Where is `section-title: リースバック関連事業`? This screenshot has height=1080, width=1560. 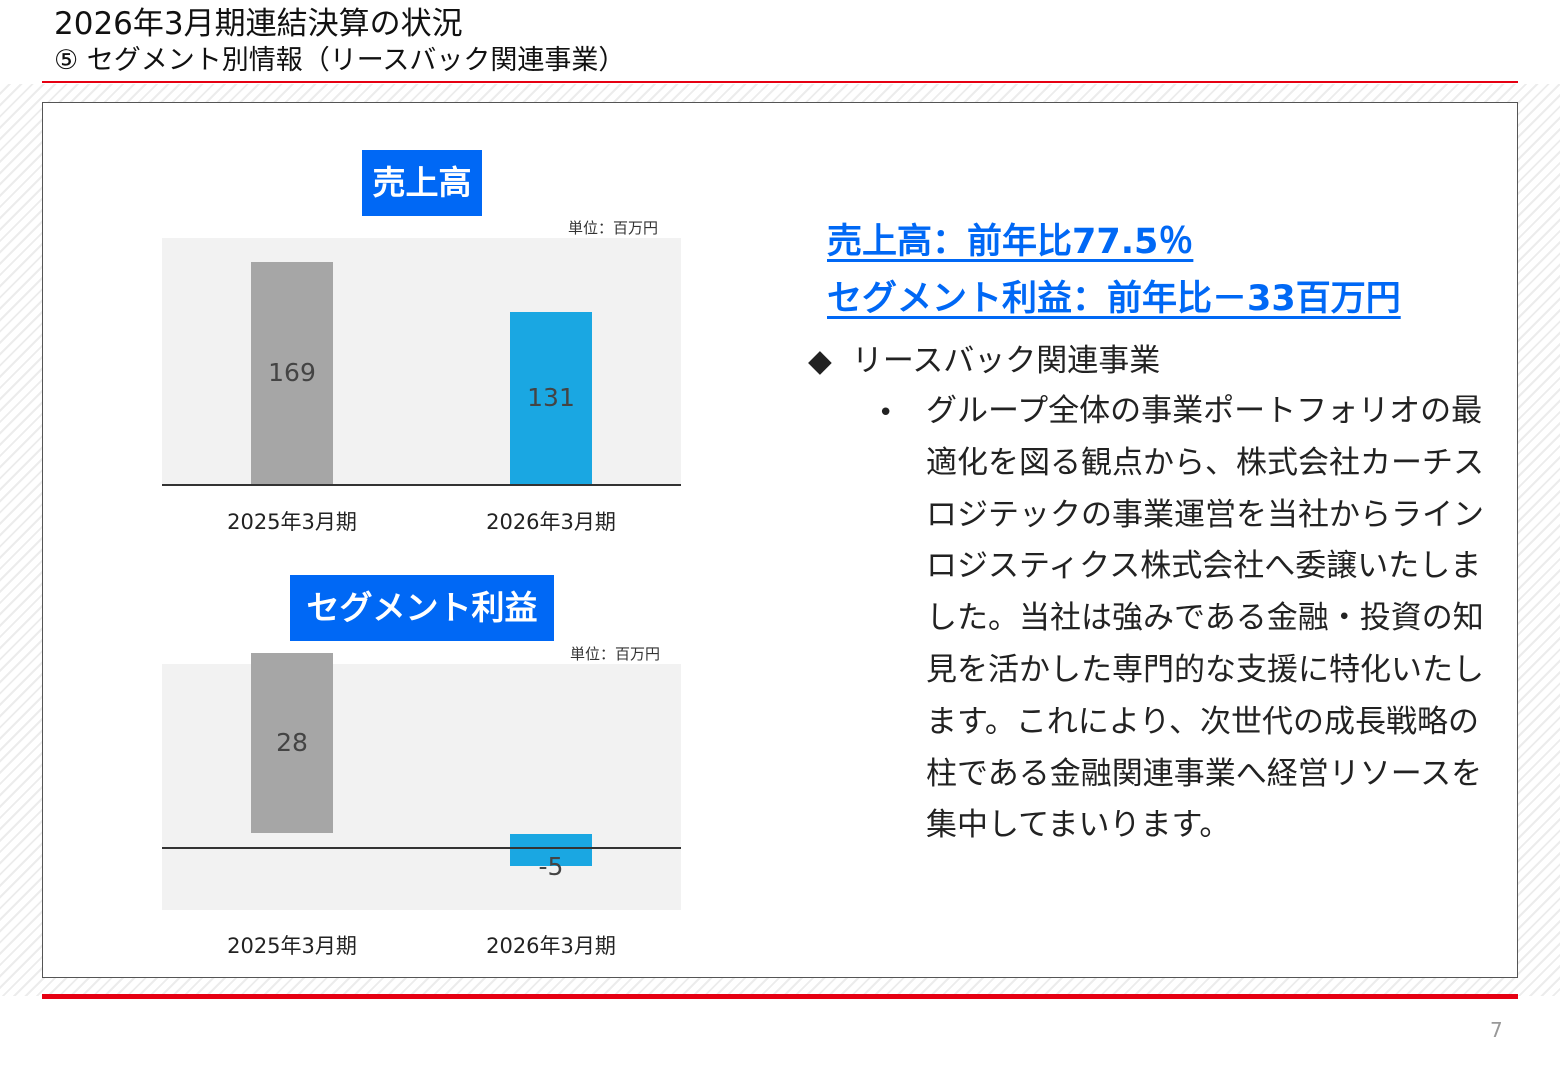 section-title: リースバック関連事業 is located at coordinates (1006, 361).